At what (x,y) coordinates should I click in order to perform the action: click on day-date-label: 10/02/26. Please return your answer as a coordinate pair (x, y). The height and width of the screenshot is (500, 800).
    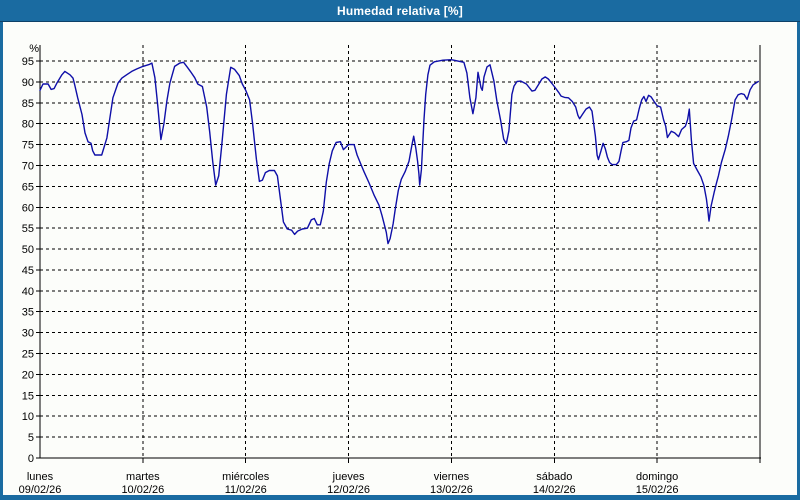
    Looking at the image, I should click on (142, 489).